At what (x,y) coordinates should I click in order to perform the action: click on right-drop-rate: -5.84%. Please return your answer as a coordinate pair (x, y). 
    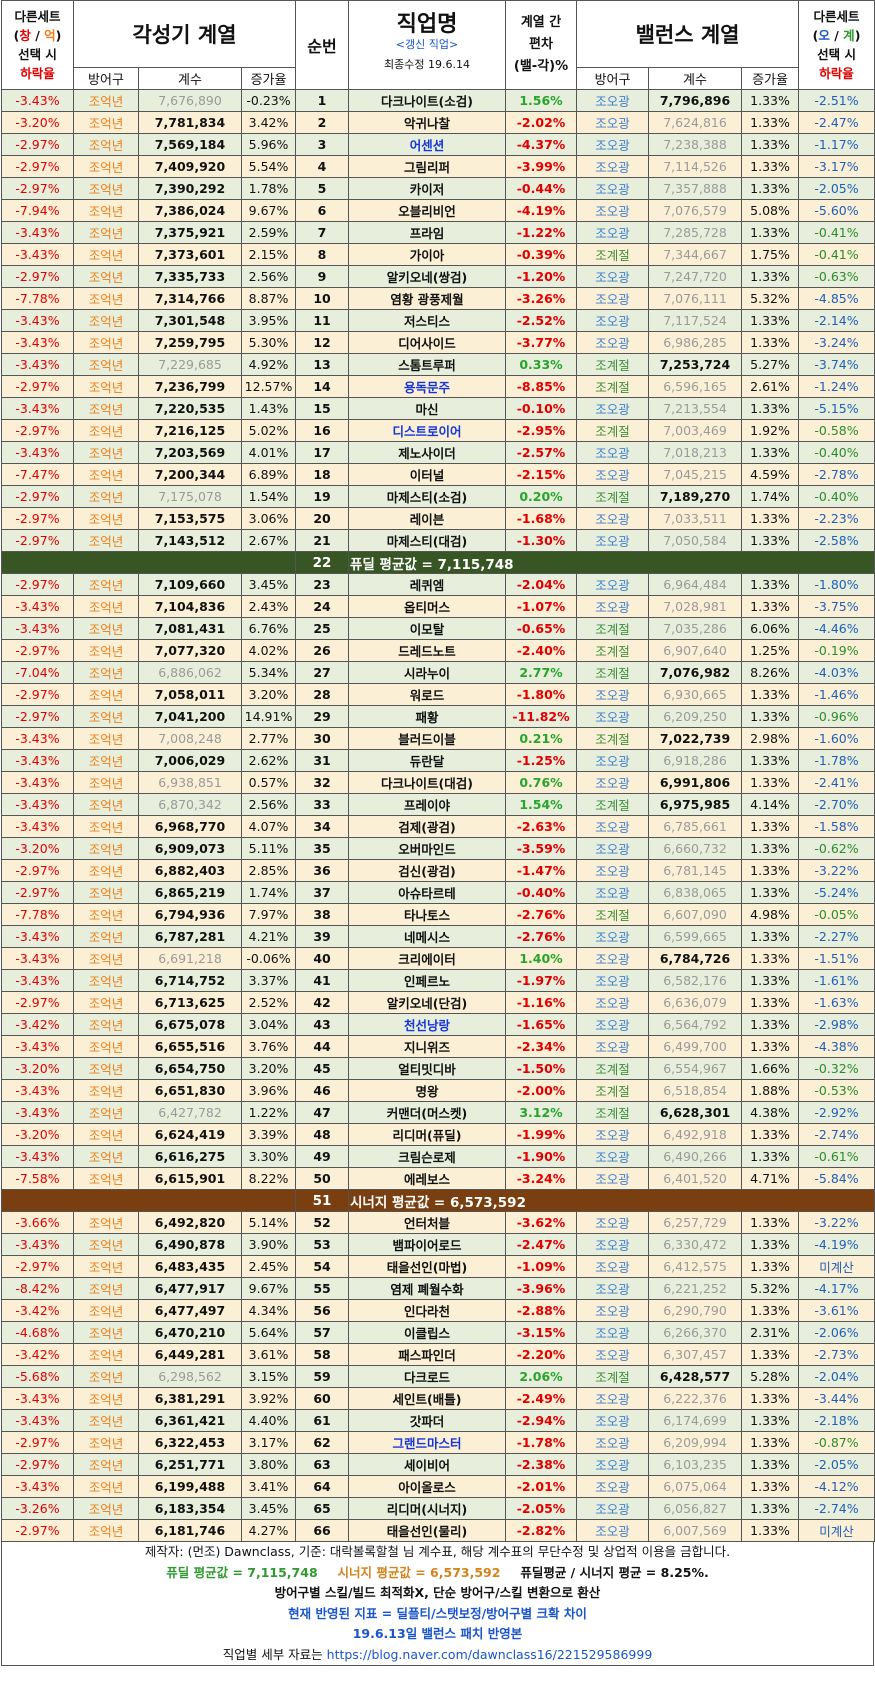
    Looking at the image, I should click on (836, 1178).